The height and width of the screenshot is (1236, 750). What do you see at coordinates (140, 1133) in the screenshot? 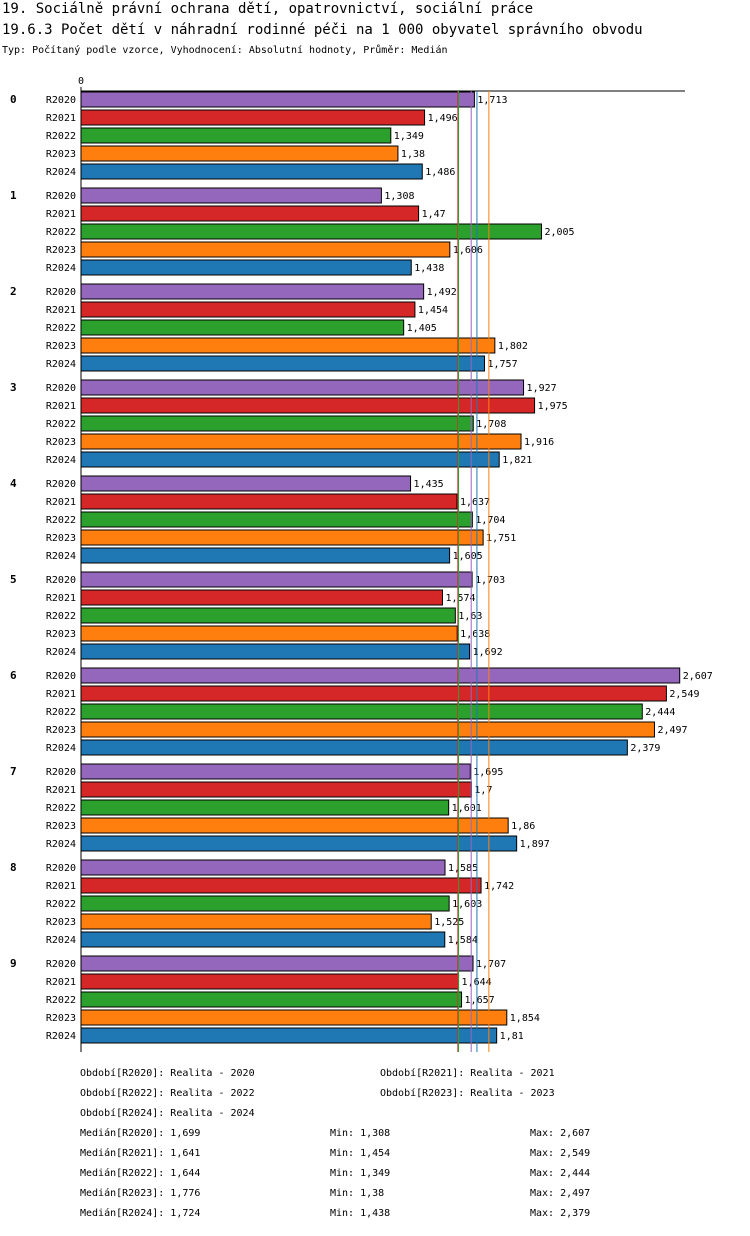
I see `median-label: Medián[R2020]: 1,699` at bounding box center [140, 1133].